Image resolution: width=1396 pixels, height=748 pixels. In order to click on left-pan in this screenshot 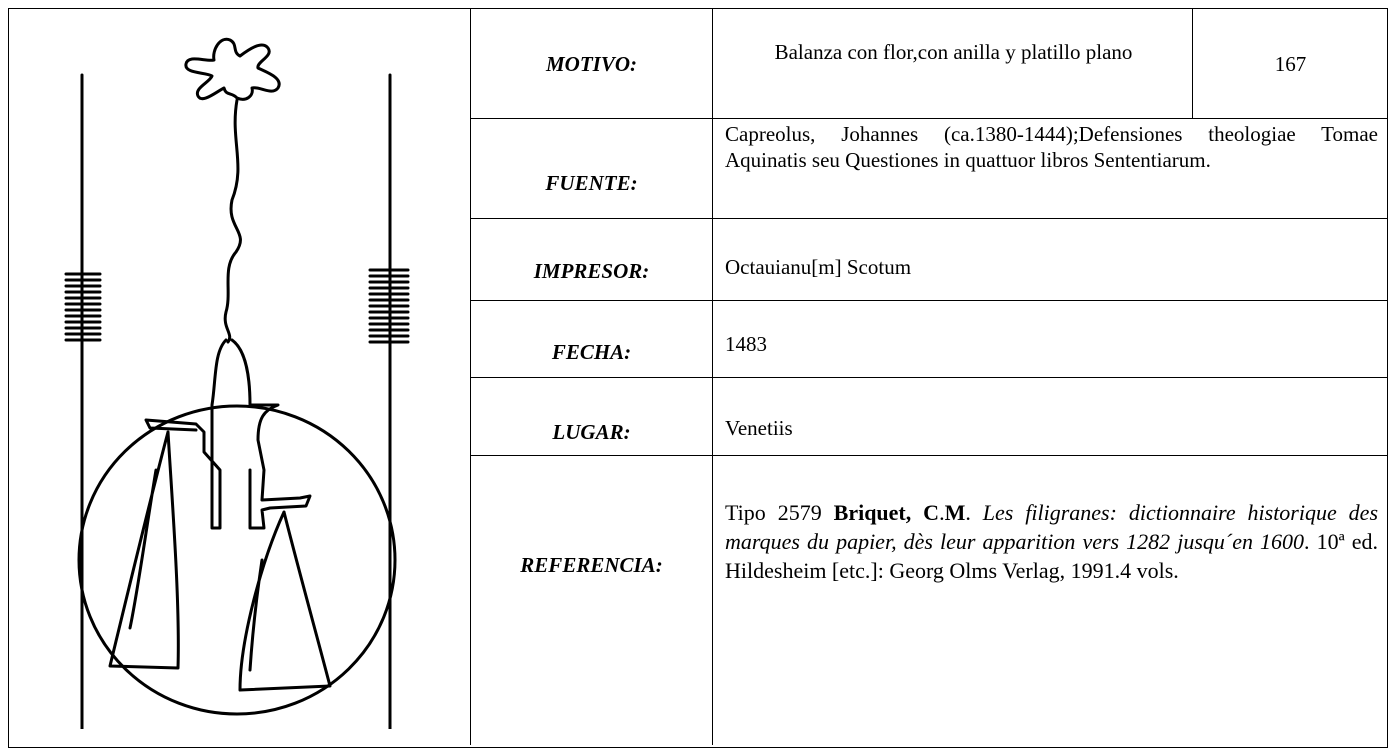, I will do `click(144, 550)`.